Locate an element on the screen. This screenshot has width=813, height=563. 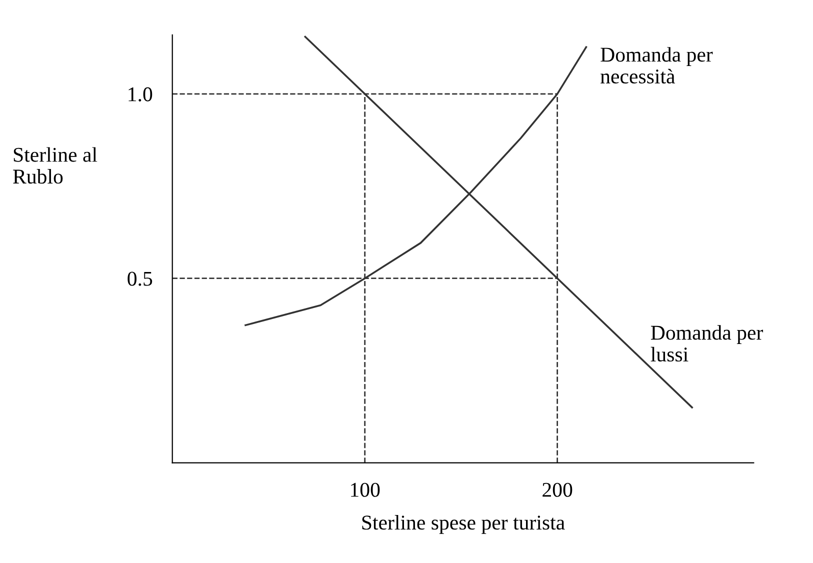
x-axis-title: Sterline spese per turista is located at coordinates (463, 524).